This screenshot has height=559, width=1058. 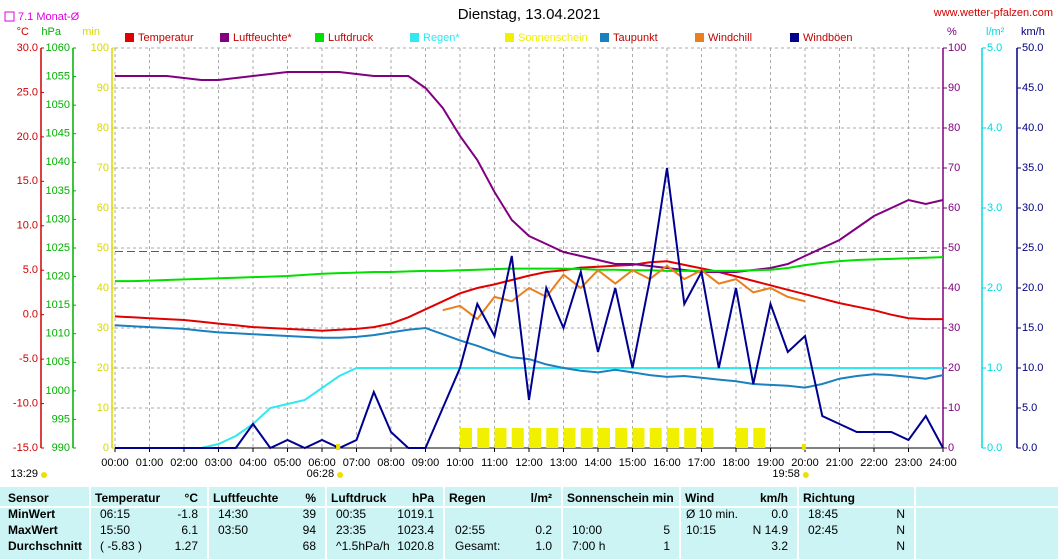 What do you see at coordinates (103, 88) in the screenshot?
I see `y-tick-label: 90` at bounding box center [103, 88].